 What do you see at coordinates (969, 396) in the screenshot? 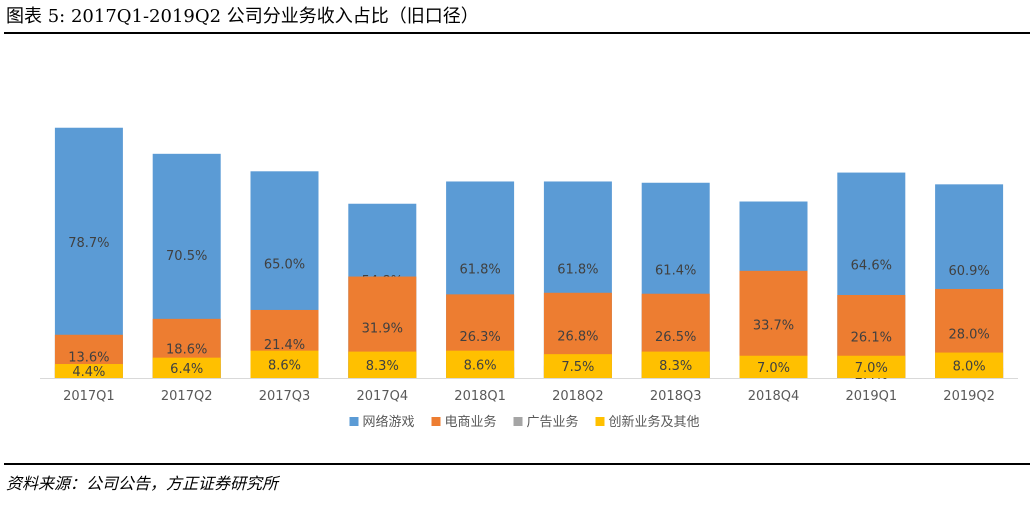
I see `x-tick-label: 2019Q2` at bounding box center [969, 396].